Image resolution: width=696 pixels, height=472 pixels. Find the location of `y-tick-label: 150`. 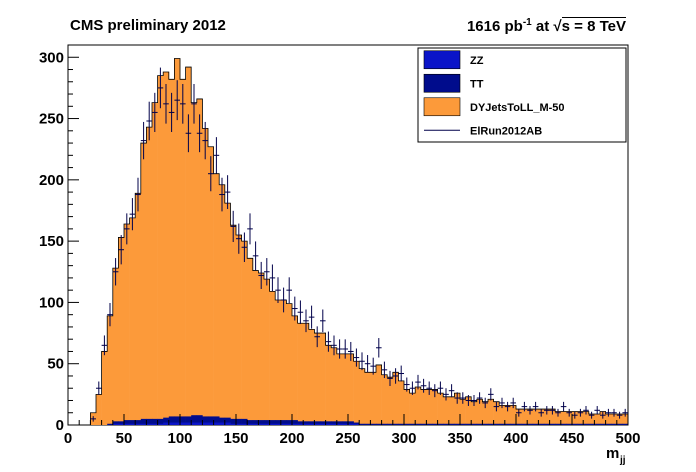

y-tick-label: 150 is located at coordinates (51, 241).